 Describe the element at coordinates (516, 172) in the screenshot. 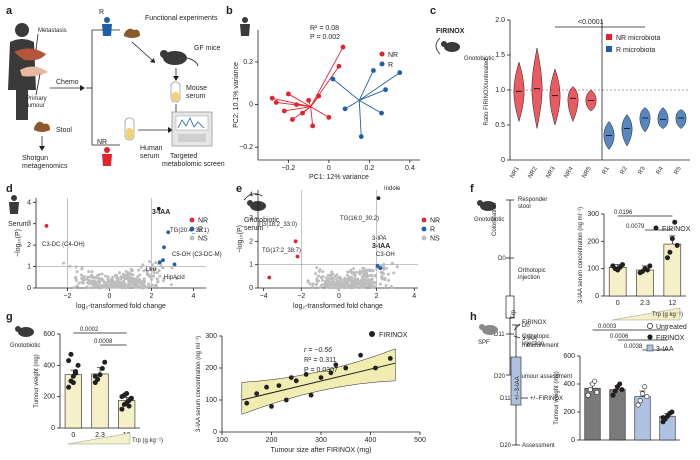

I see `x-tick-label: NR1` at that location.